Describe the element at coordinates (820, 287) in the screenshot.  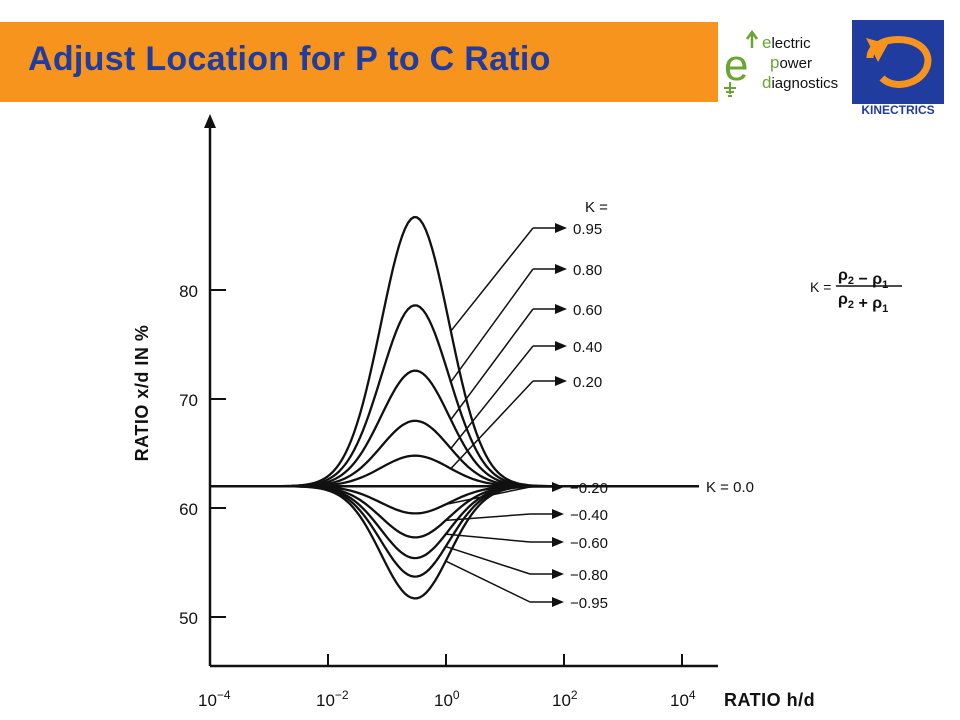
I see `formula-lhs: K =` at that location.